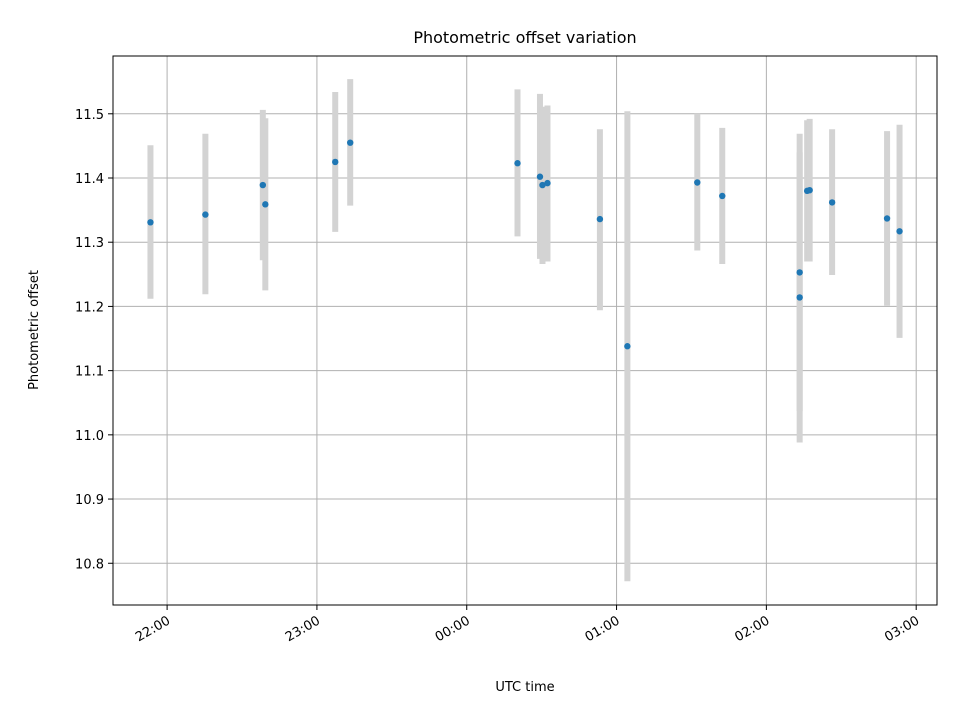 The width and height of the screenshot is (960, 724). What do you see at coordinates (89, 115) in the screenshot?
I see `y-tick-label: 11.5` at bounding box center [89, 115].